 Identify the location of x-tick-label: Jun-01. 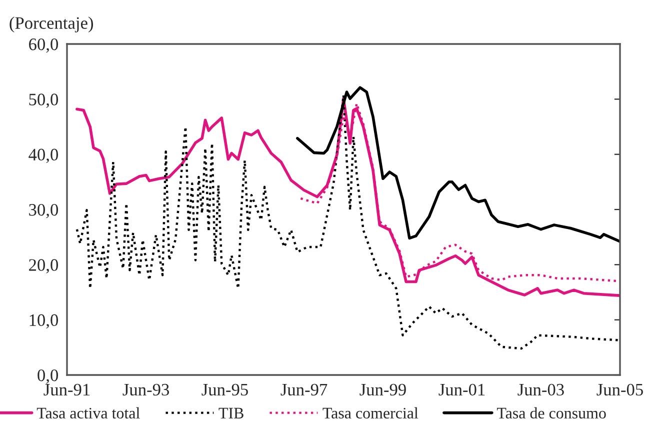
(461, 390).